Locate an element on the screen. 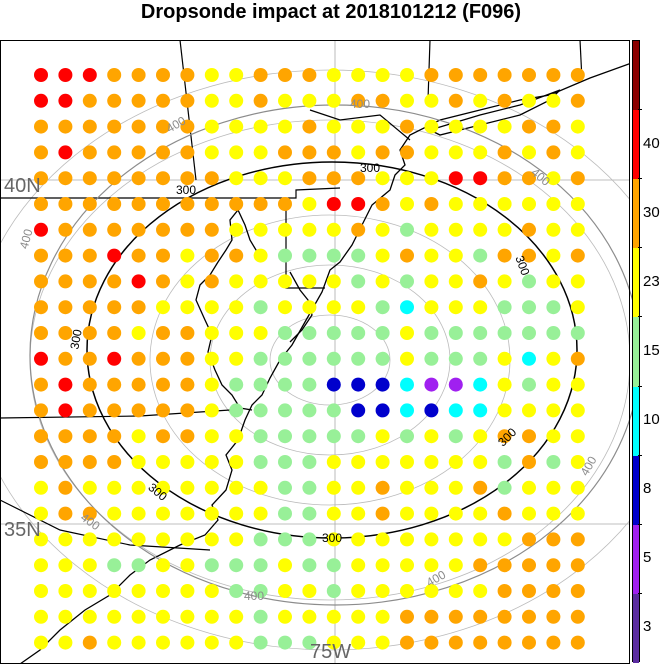 The image size is (662, 664). contour-label-400-w: 400 is located at coordinates (26, 238).